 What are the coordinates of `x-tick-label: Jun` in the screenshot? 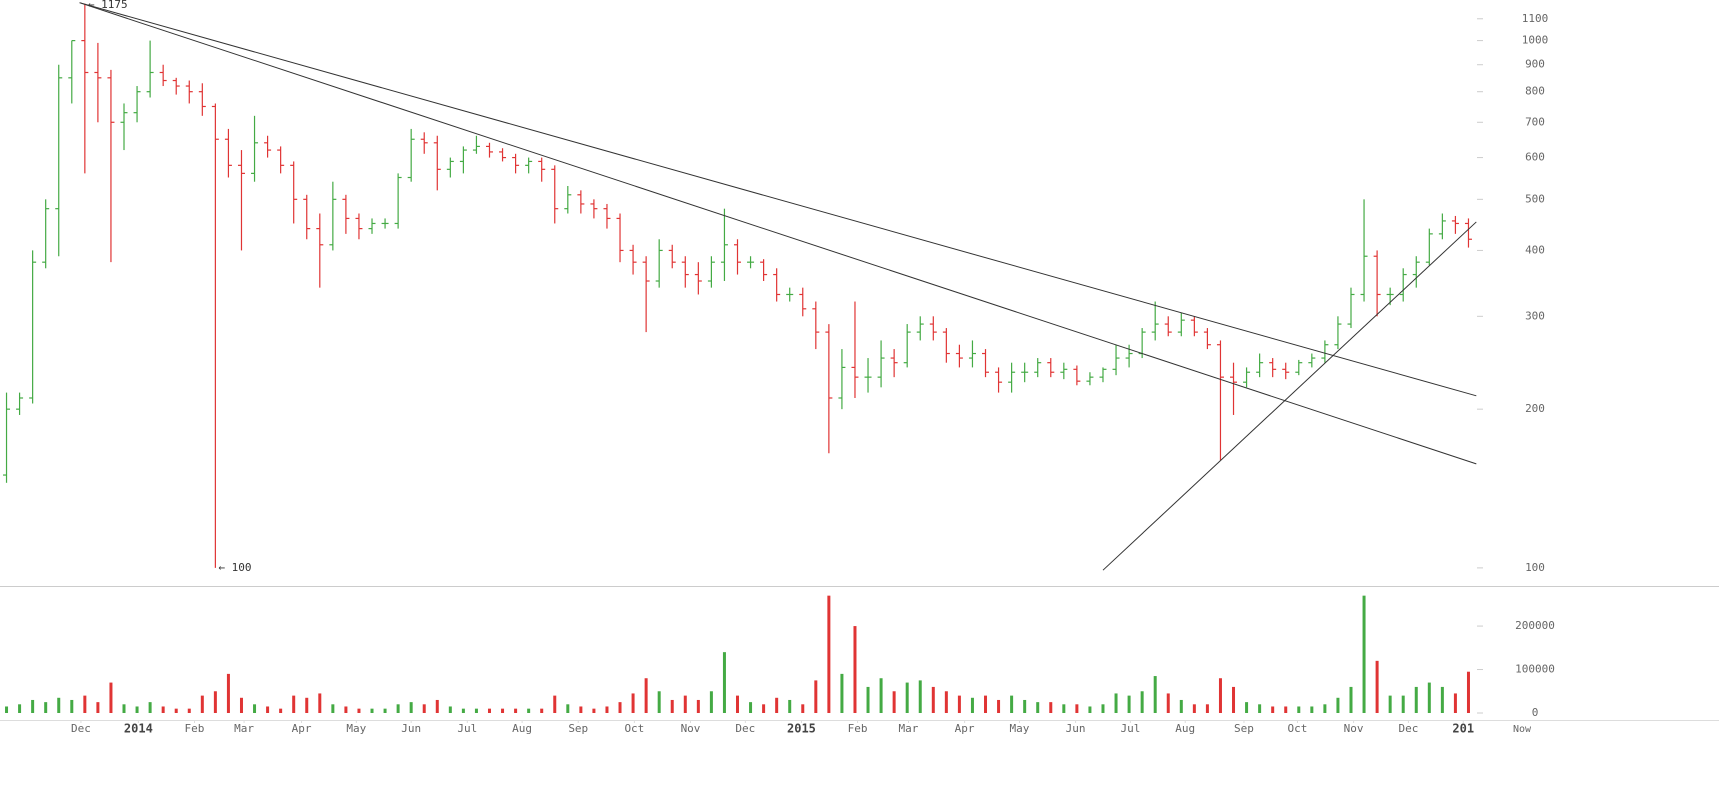 It's located at (411, 728).